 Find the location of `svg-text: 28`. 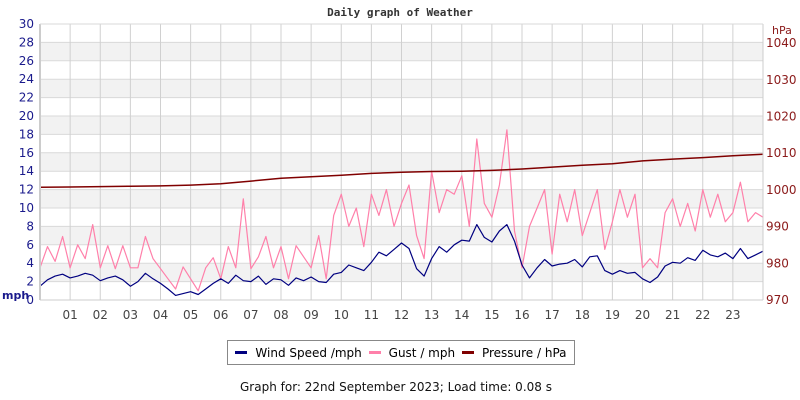

svg-text: 28 is located at coordinates (26, 42).